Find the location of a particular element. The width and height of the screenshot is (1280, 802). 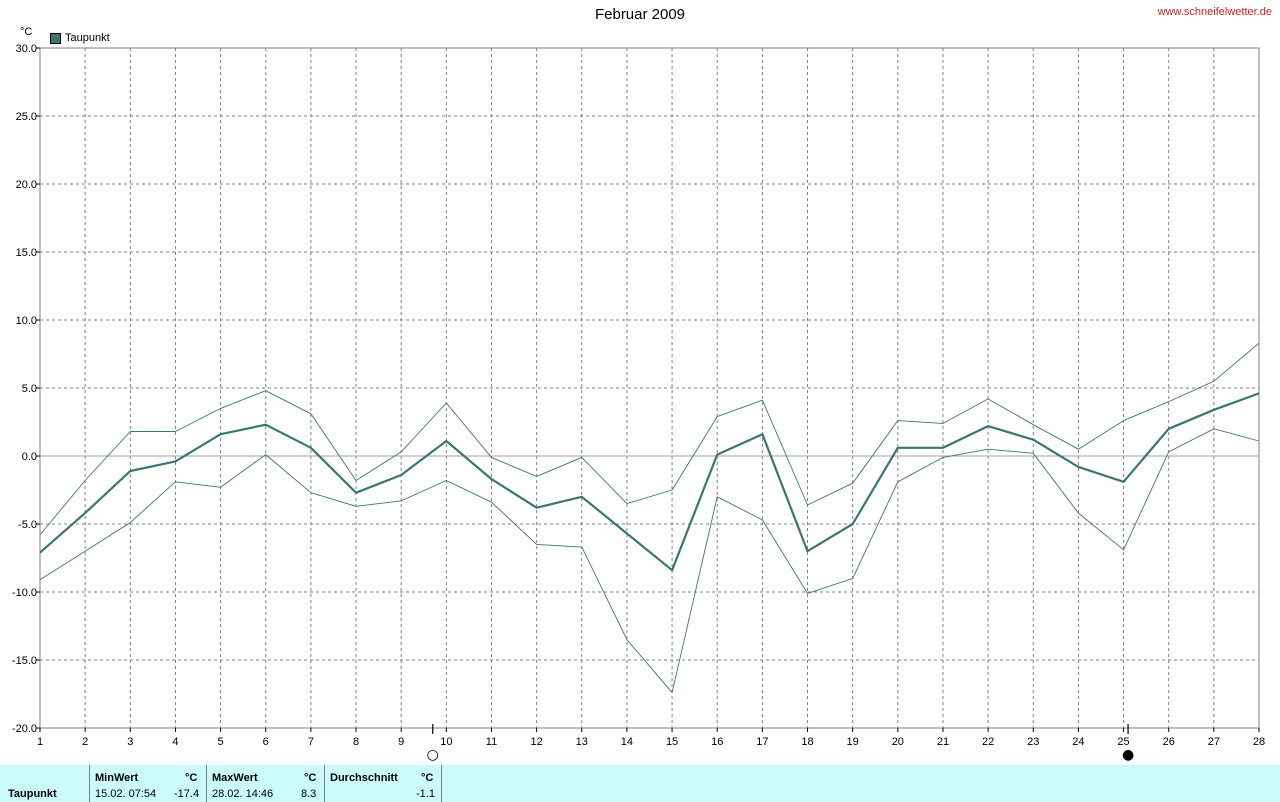

chart-title: Februar 2009 is located at coordinates (640, 14).